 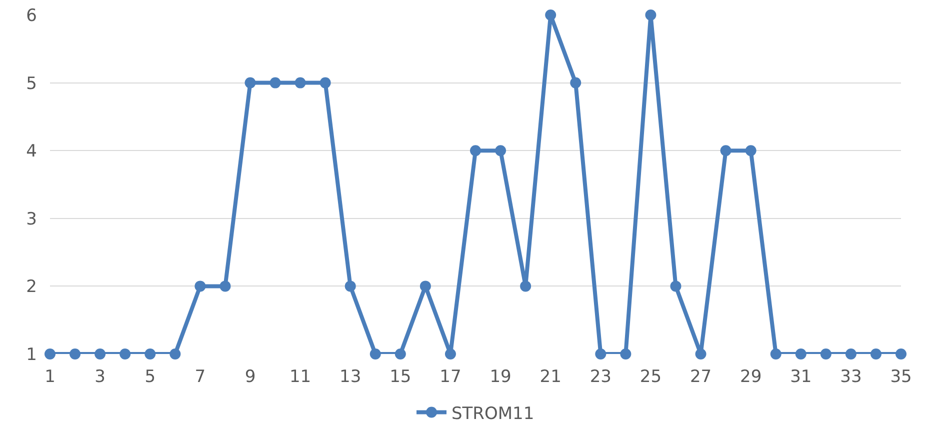 What do you see at coordinates (601, 377) in the screenshot?
I see `x-tick-label: 23` at bounding box center [601, 377].